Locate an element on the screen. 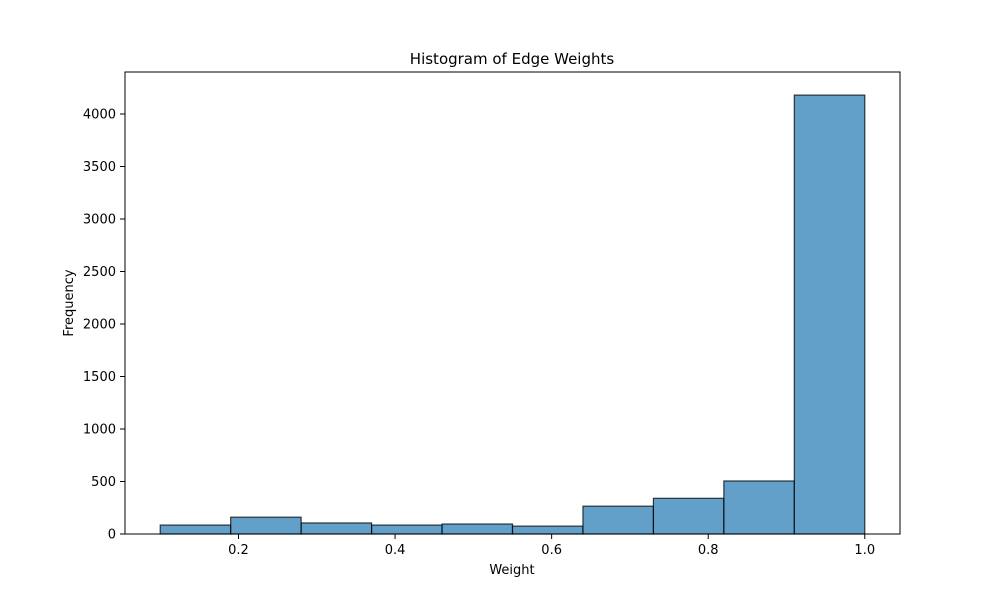 The width and height of the screenshot is (1000, 600). y-tick-label-5: 2000 is located at coordinates (99, 325).